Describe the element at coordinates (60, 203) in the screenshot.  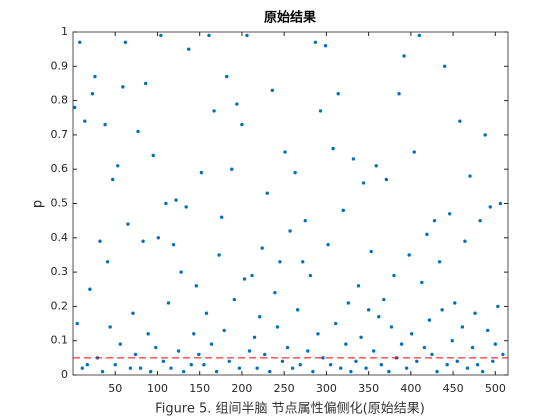
I see `y-tick-label: 0.5` at that location.